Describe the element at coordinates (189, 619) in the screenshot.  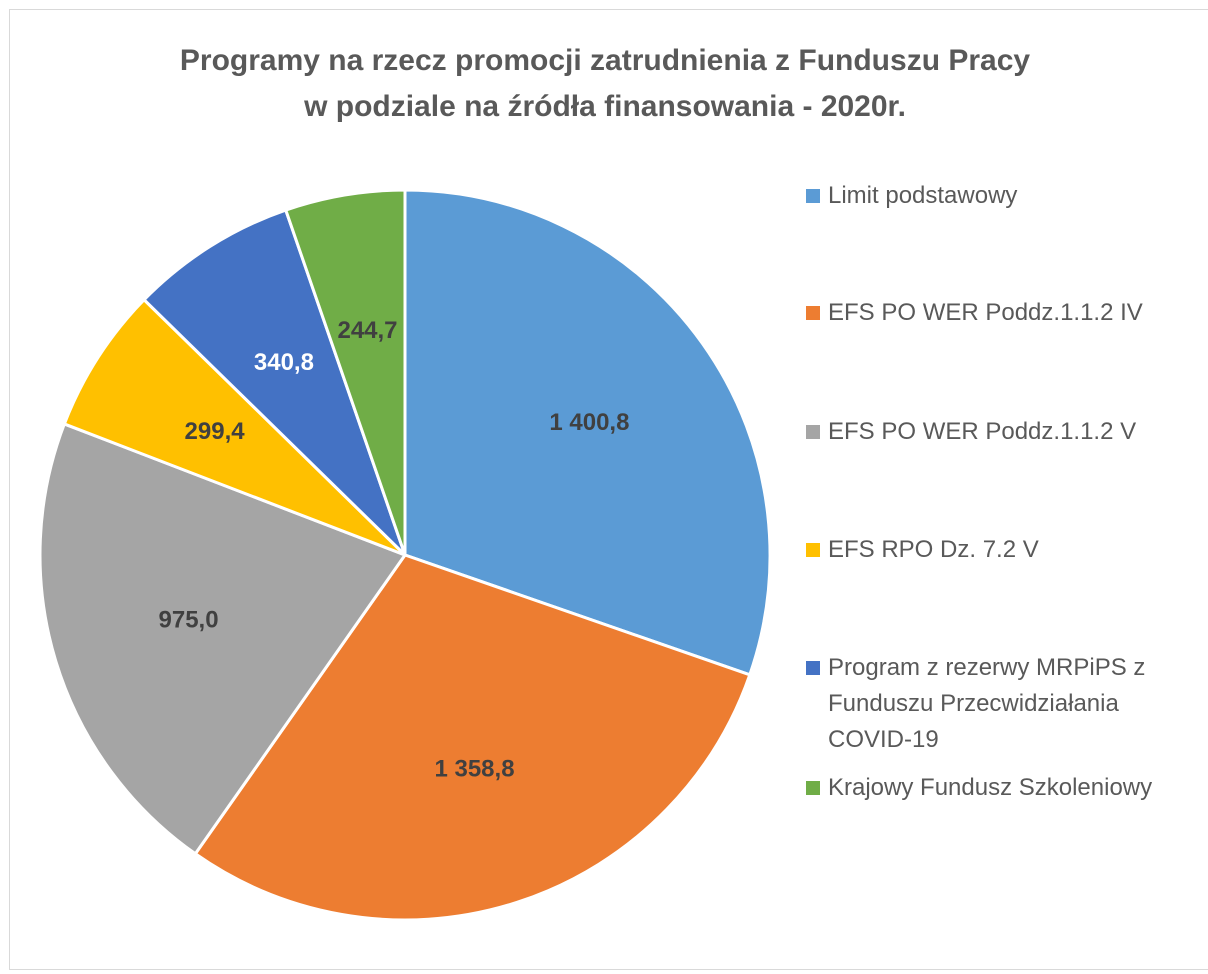
I see `data-label: 975,0` at that location.